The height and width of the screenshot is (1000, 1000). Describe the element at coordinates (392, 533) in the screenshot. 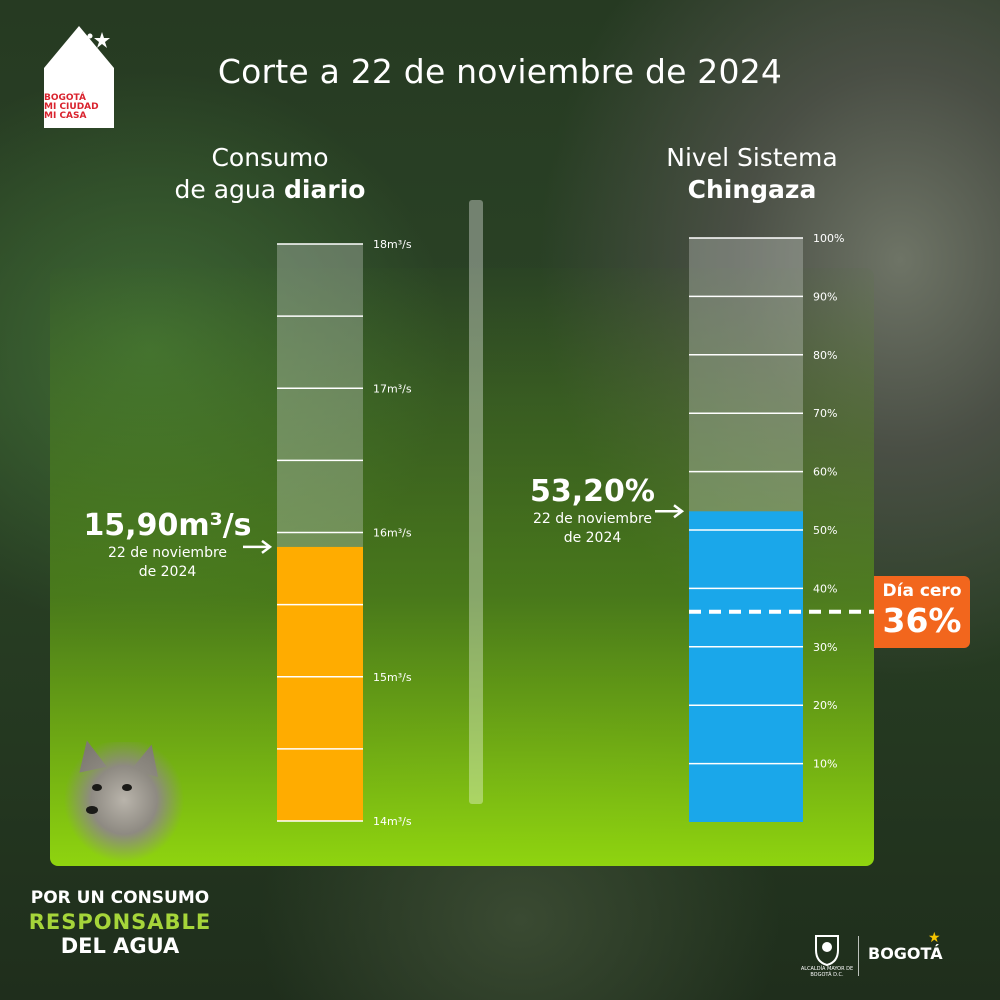

I see `consumption-tick-label: 16m³/s` at that location.